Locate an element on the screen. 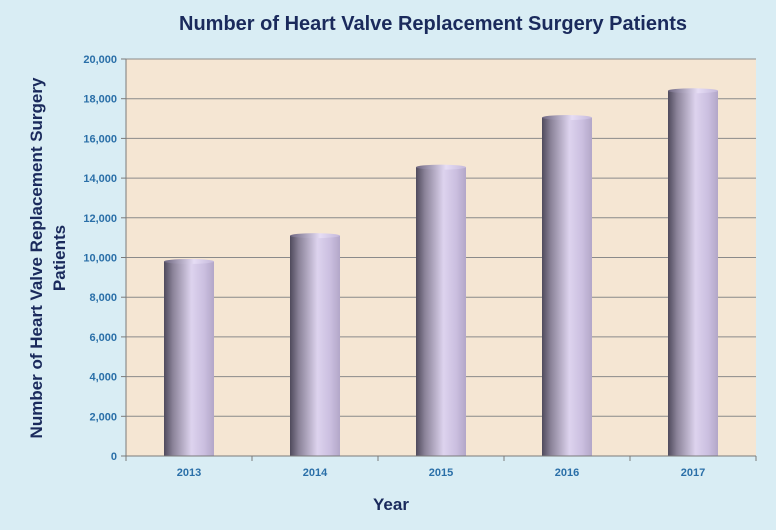 The height and width of the screenshot is (530, 776). bar-2016 is located at coordinates (567, 287).